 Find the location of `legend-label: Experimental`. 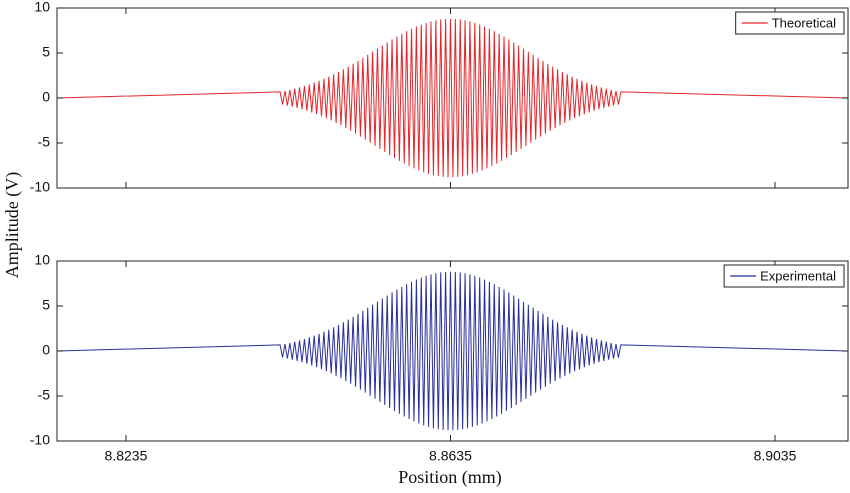

legend-label: Experimental is located at coordinates (798, 275).